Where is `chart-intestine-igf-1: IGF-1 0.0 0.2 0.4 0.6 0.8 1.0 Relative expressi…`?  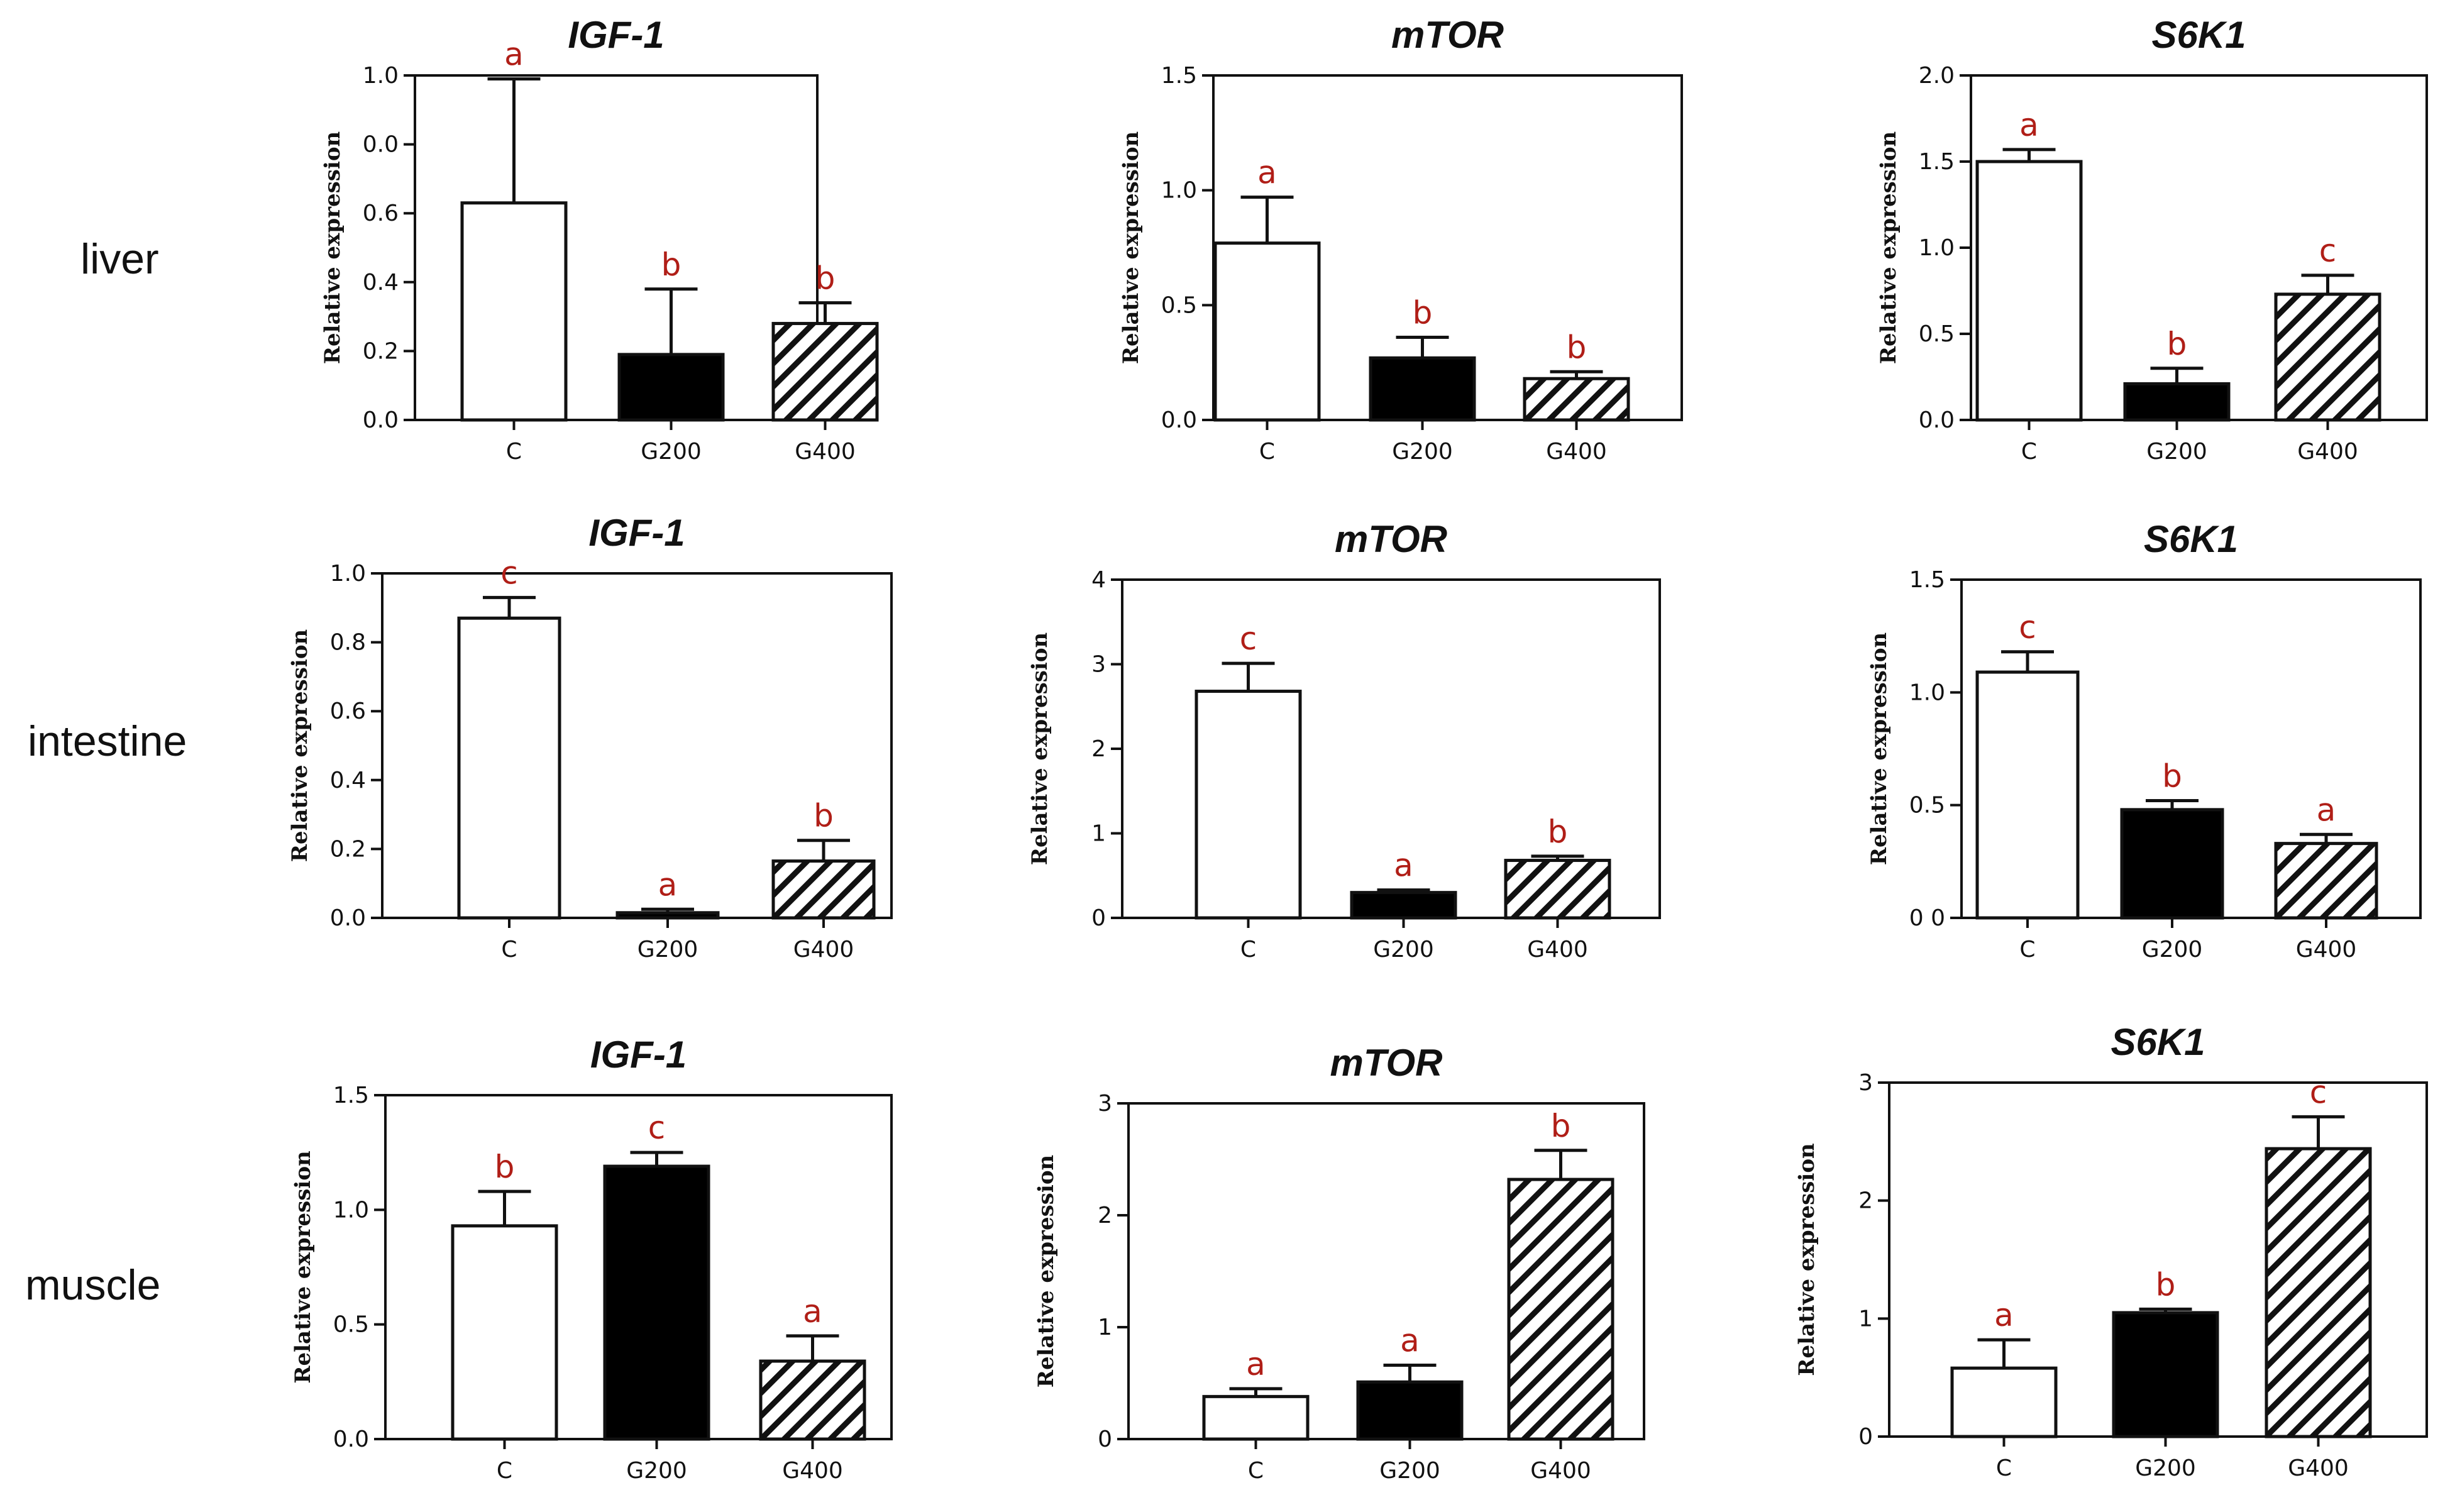
chart-intestine-igf-1: IGF-1 0.0 0.2 0.4 0.6 0.8 1.0 Relative expressi… is located at coordinates (590, 738).